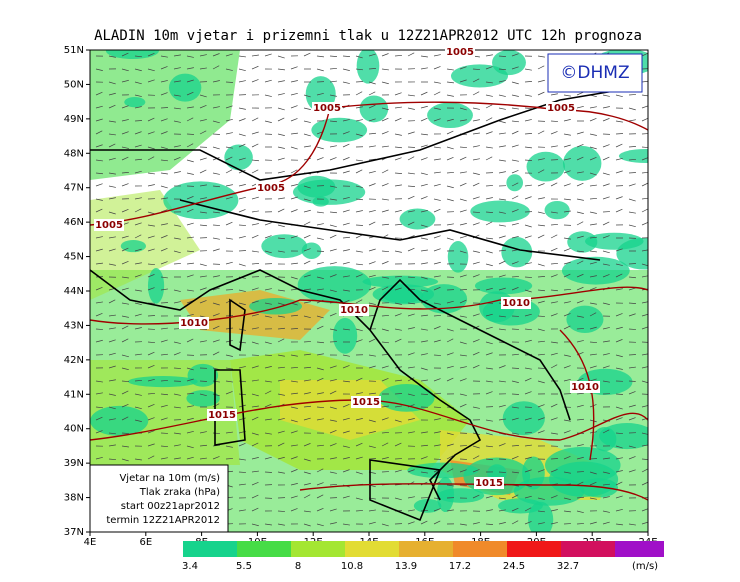 Image resolution: width=740 pixels, height=582 pixels. Describe the element at coordinates (460, 52) in the screenshot. I see `isobar-label: 1005` at that location.